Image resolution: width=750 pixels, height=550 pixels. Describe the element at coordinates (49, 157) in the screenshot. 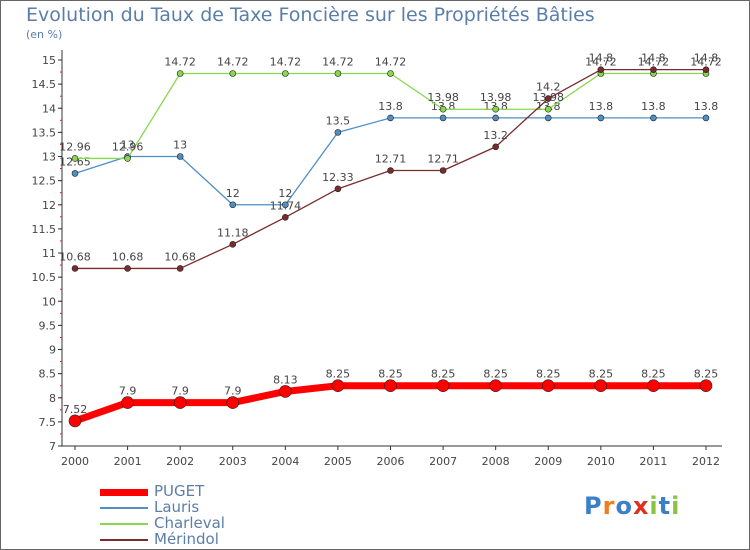

I see `y-tick-label: 13` at that location.